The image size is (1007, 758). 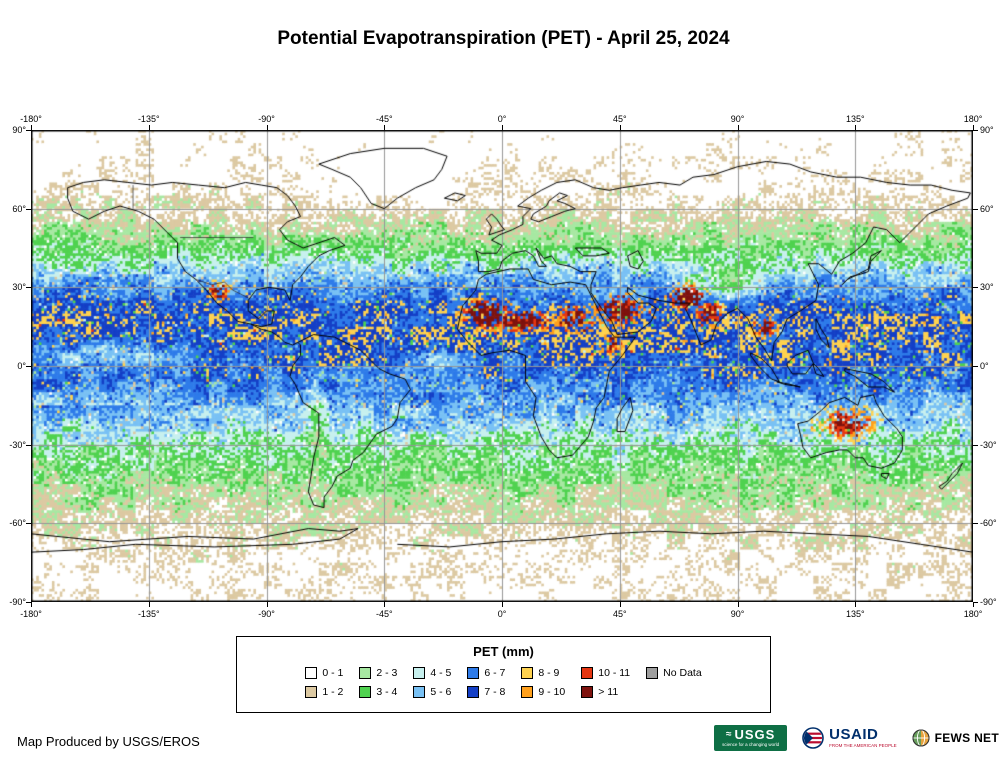 What do you see at coordinates (751, 744) in the screenshot?
I see `usgs-tagline: science for a changing world` at bounding box center [751, 744].